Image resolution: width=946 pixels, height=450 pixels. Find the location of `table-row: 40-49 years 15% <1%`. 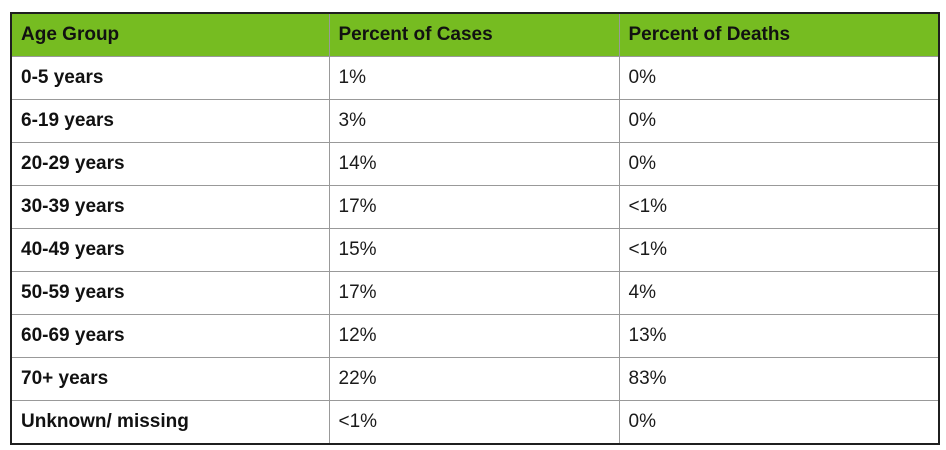

table-row: 40-49 years 15% <1% is located at coordinates (475, 250).